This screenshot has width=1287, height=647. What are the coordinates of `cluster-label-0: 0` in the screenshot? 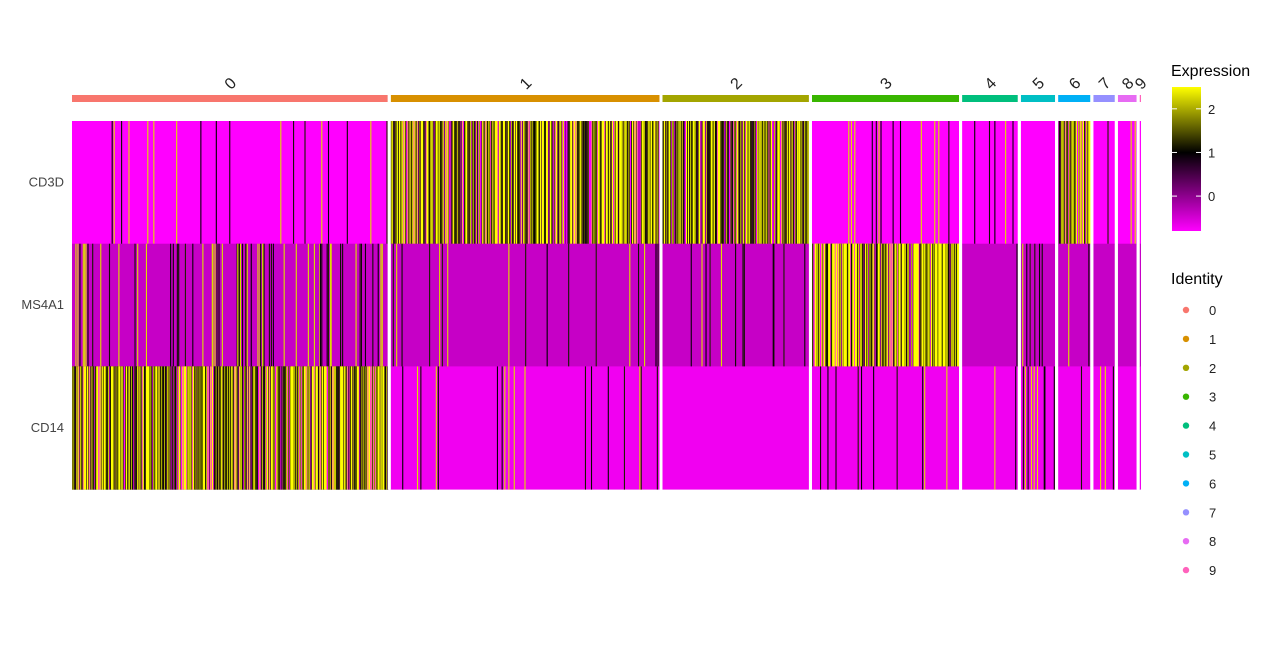 It's located at (231, 84).